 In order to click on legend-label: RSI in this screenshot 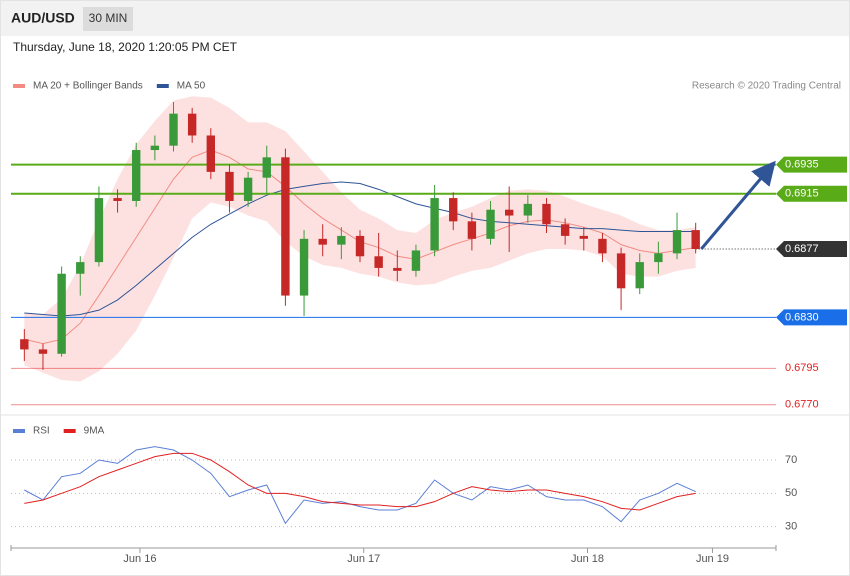, I will do `click(41, 431)`.